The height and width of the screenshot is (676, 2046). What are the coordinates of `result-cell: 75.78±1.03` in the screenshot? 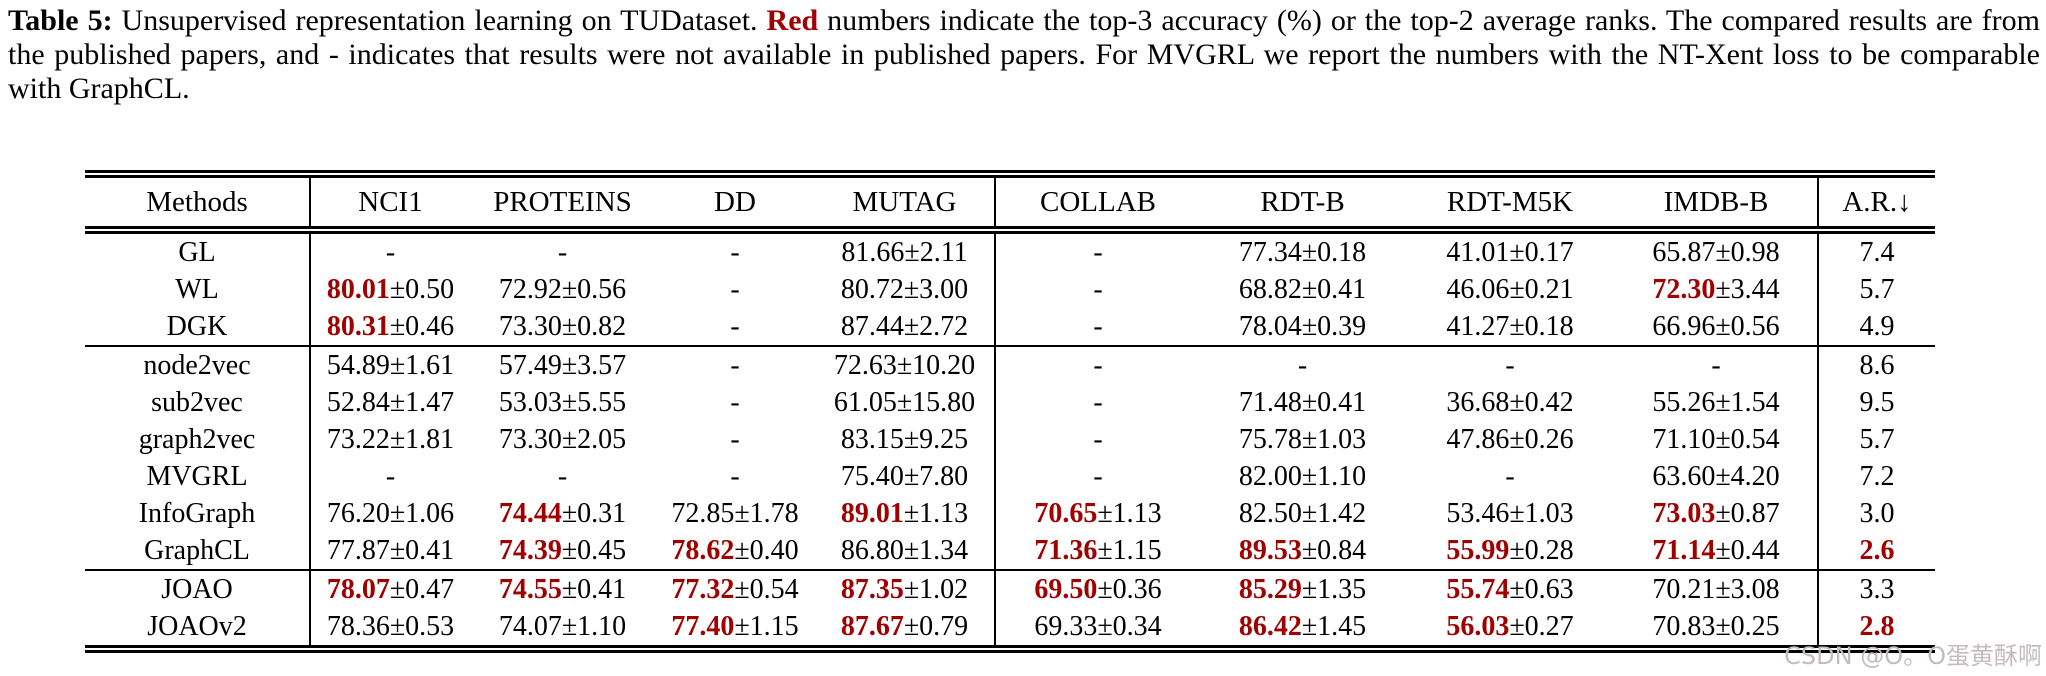 It's located at (1302, 439).